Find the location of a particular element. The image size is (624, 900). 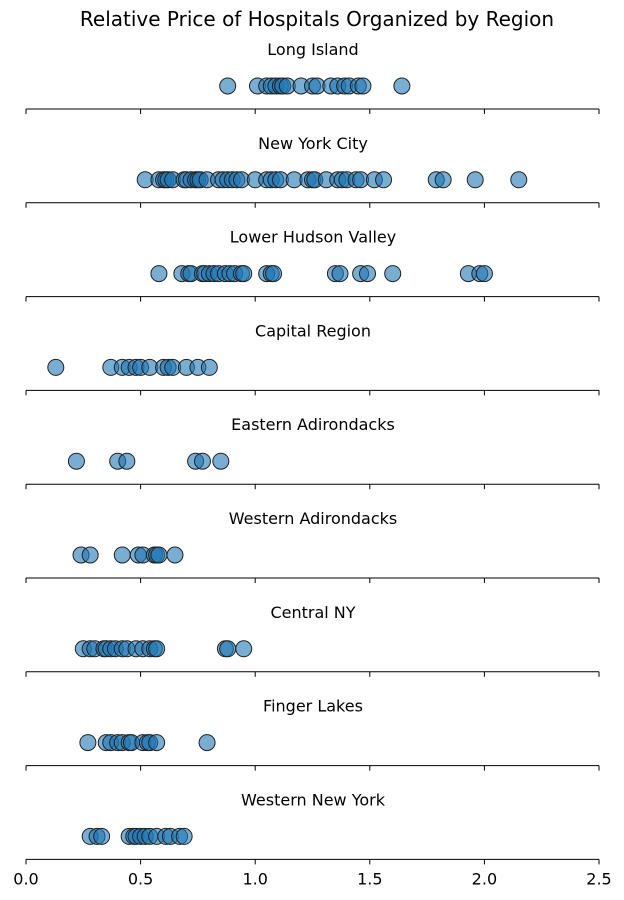

panel: Finger Lakes is located at coordinates (312, 734).